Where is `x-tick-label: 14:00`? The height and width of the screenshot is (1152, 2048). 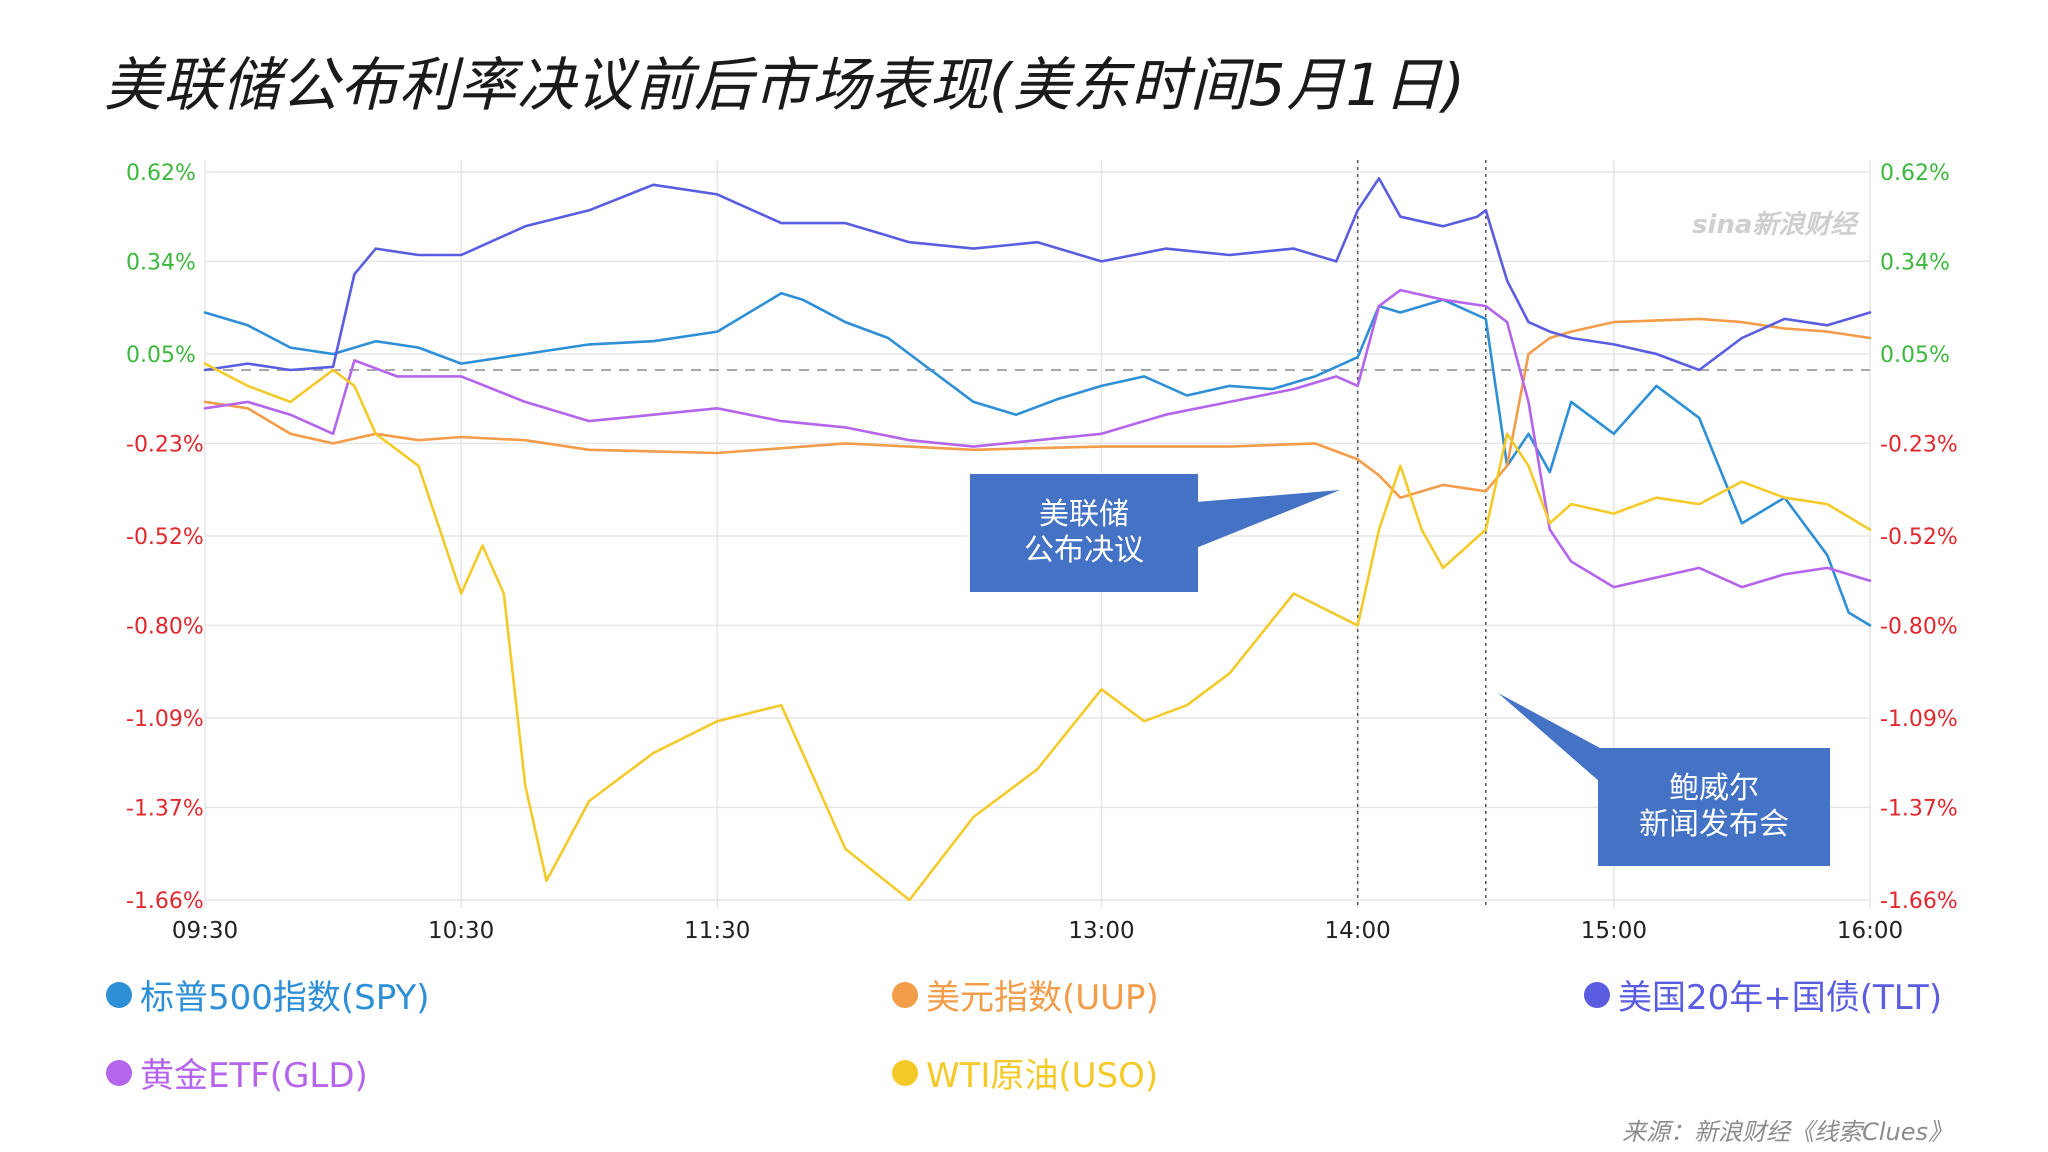
x-tick-label: 14:00 is located at coordinates (1358, 931).